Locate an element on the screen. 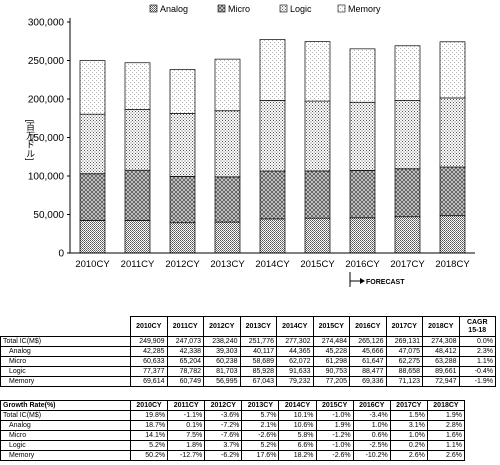  table-cell: 19.8% is located at coordinates (149, 415).